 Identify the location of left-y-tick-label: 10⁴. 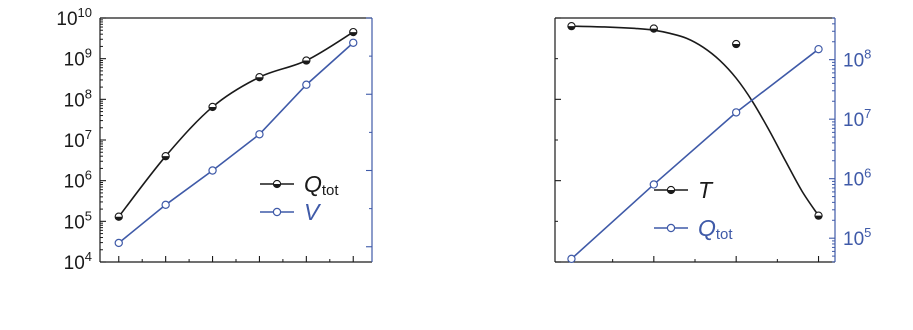
(78, 261).